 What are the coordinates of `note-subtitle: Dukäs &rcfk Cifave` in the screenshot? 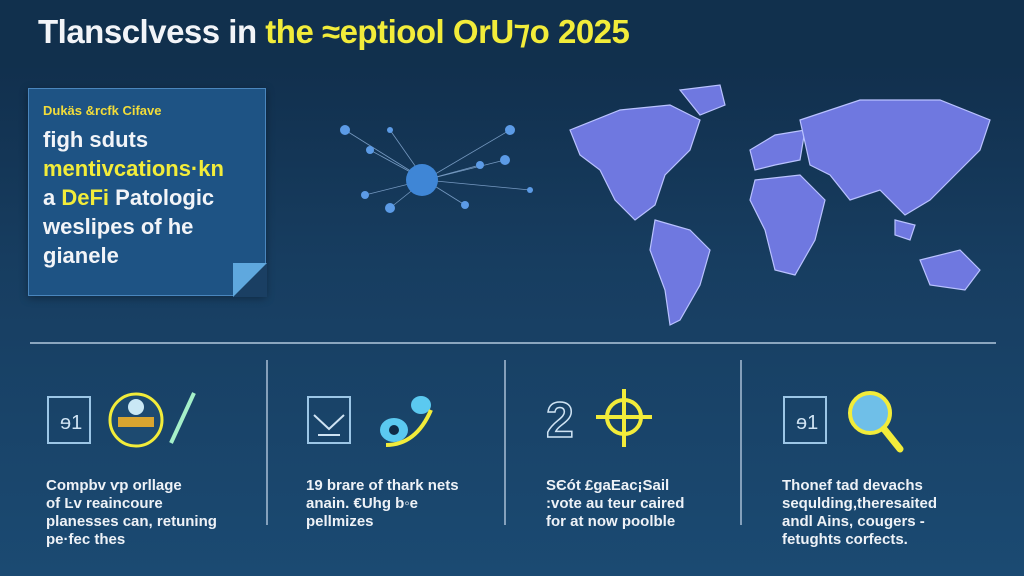 It's located at (102, 110).